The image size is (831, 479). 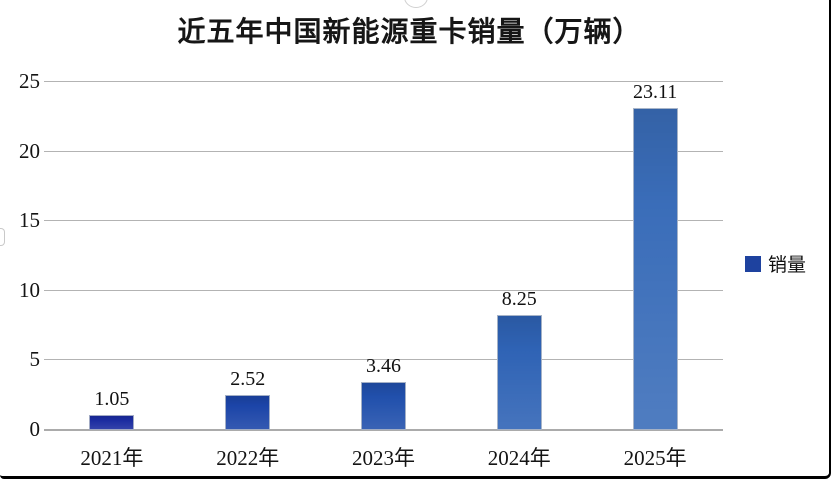 I want to click on legend-label: 销量, so click(x=787, y=265).